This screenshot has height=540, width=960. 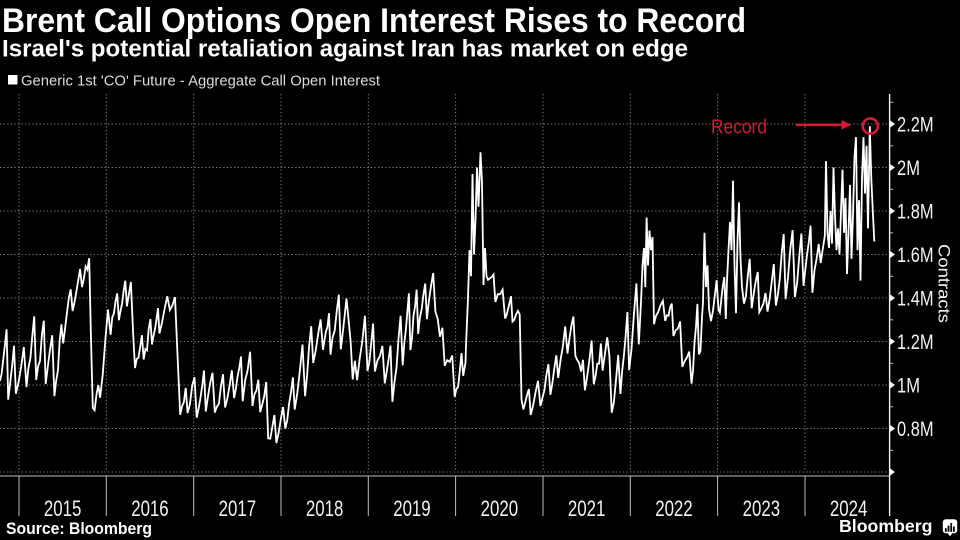 I want to click on svg-text: 1.2M, so click(x=915, y=342).